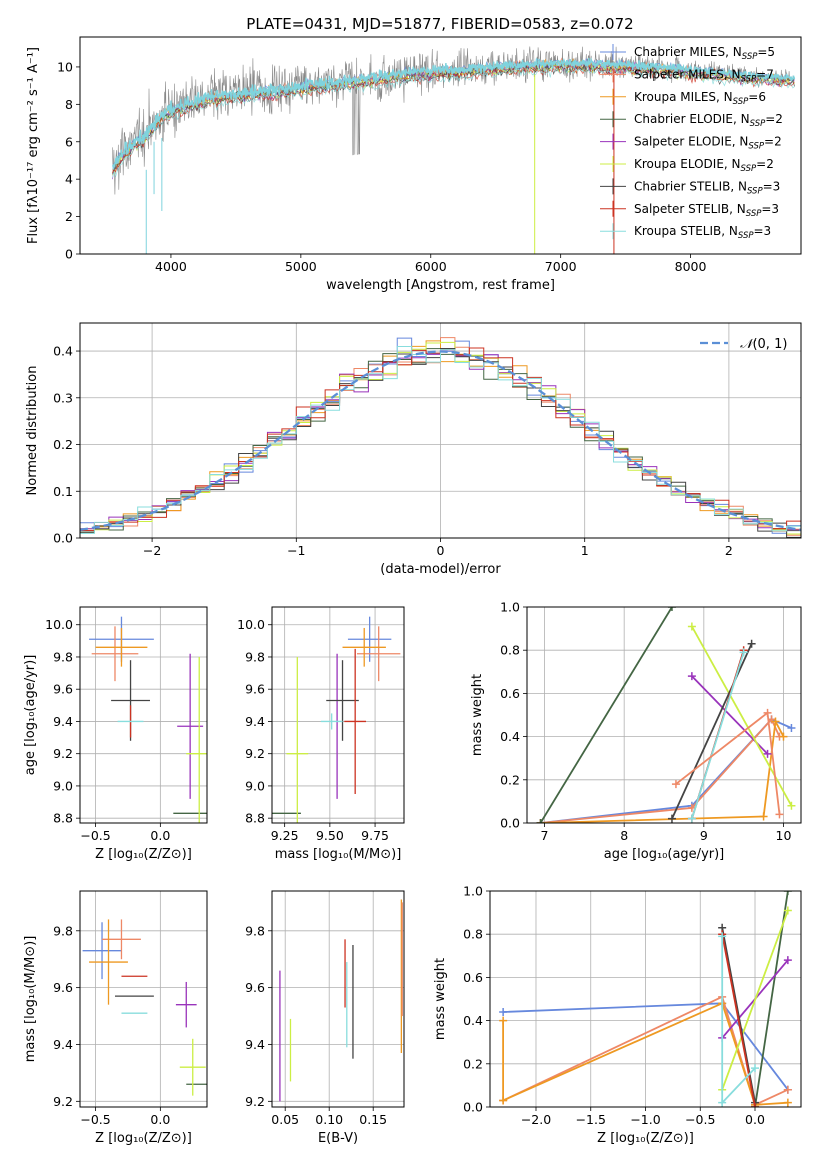  What do you see at coordinates (510, 823) in the screenshot?
I see `weight-vs-age-ytick-label: 0.0` at bounding box center [510, 823].